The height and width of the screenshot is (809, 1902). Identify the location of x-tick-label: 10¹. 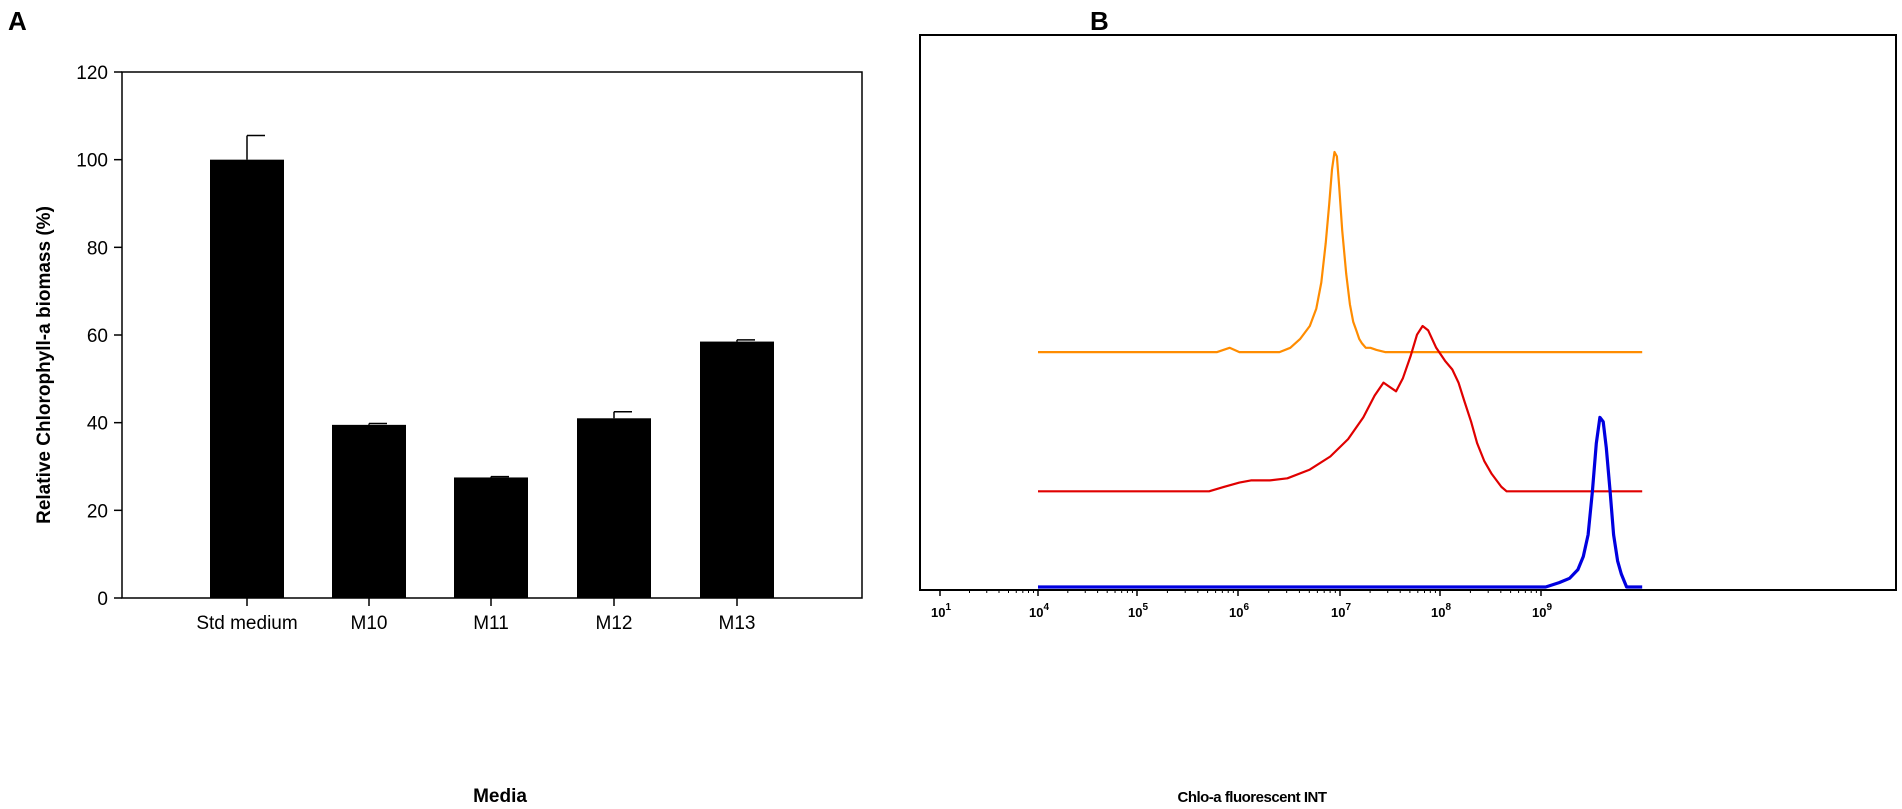
(941, 611).